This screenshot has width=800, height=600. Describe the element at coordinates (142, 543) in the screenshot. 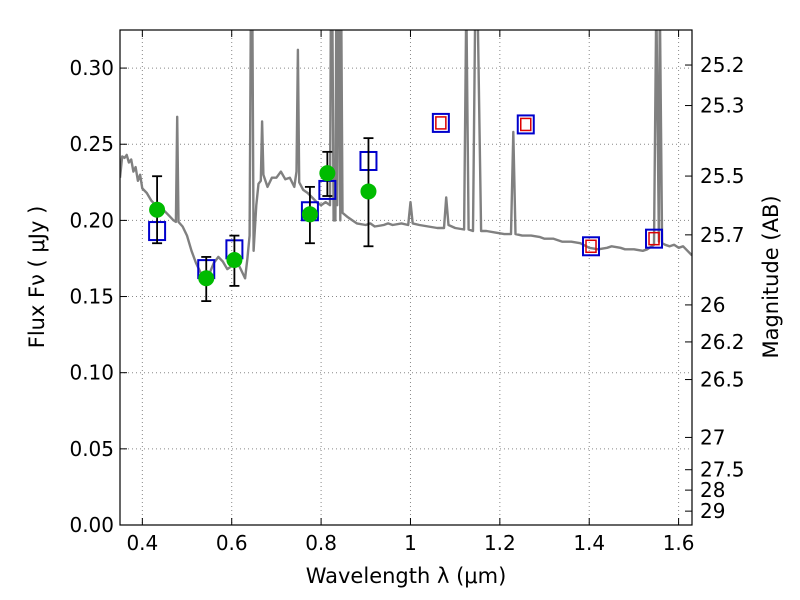

I see `x-tick-label: 0.4` at that location.